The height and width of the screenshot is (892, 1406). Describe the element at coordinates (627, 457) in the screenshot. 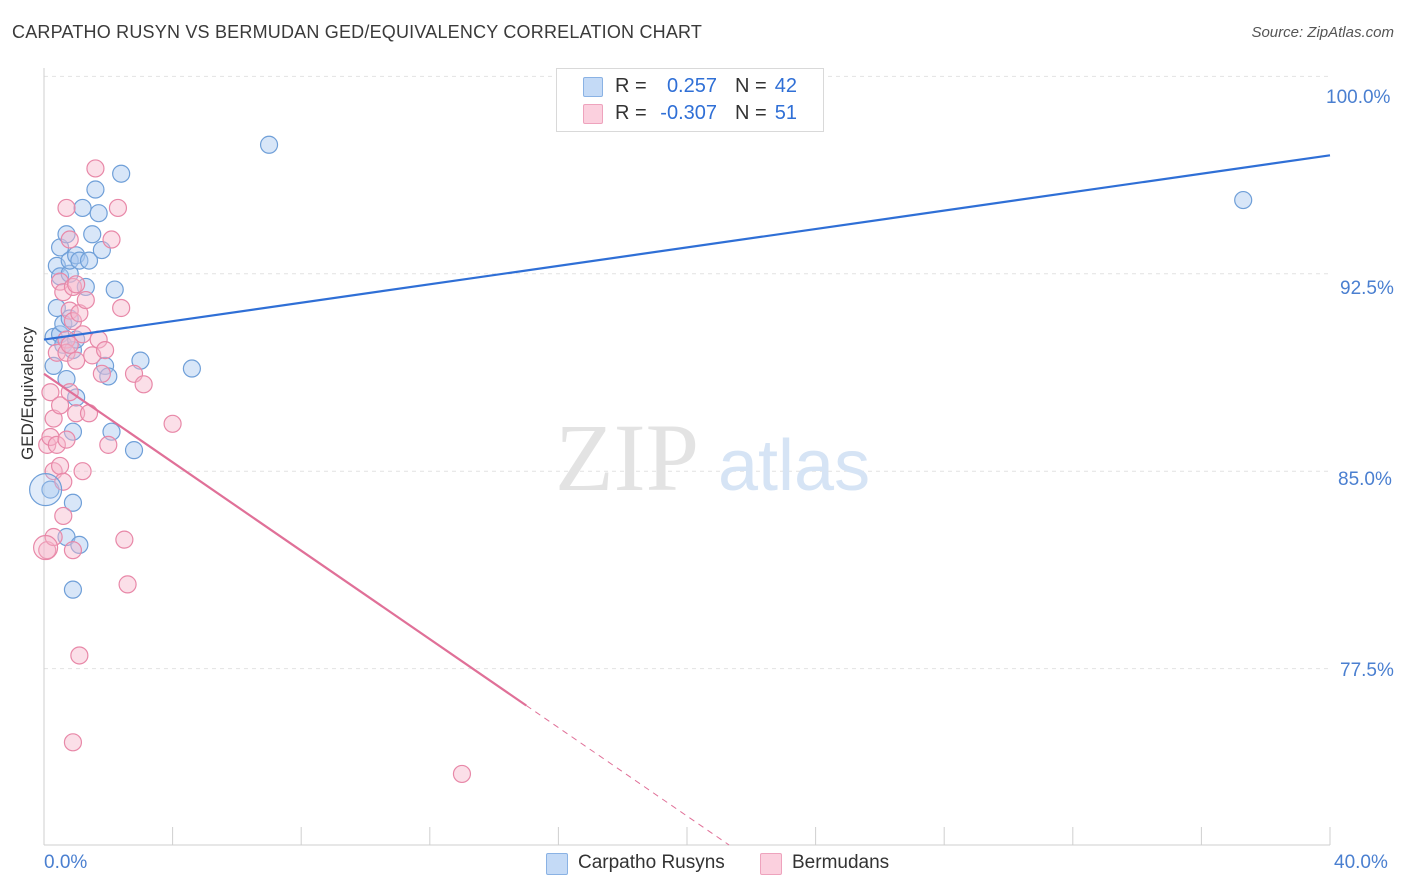

I see `watermark-zip: ZIP` at that location.